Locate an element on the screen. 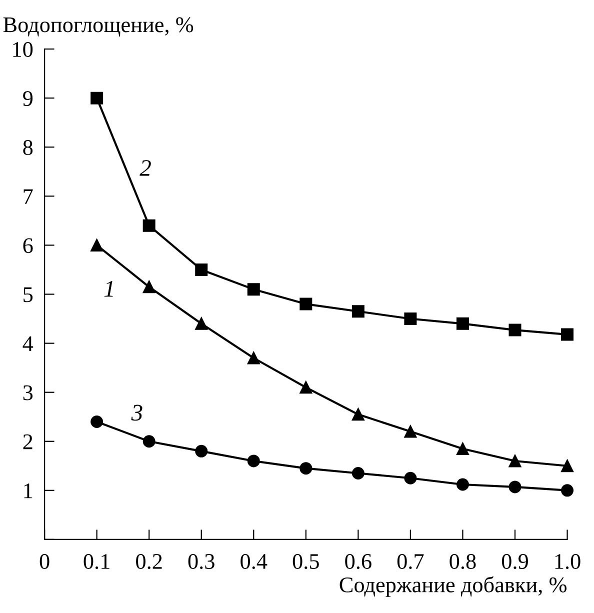 The height and width of the screenshot is (613, 594). x-tick-label: 0.7 is located at coordinates (410, 562).